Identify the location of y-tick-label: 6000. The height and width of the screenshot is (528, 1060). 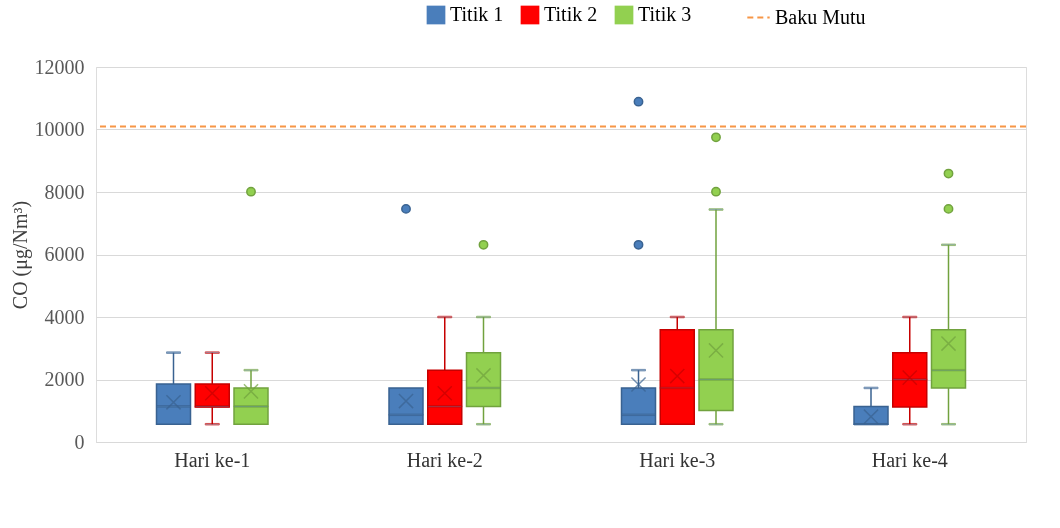
(64, 254).